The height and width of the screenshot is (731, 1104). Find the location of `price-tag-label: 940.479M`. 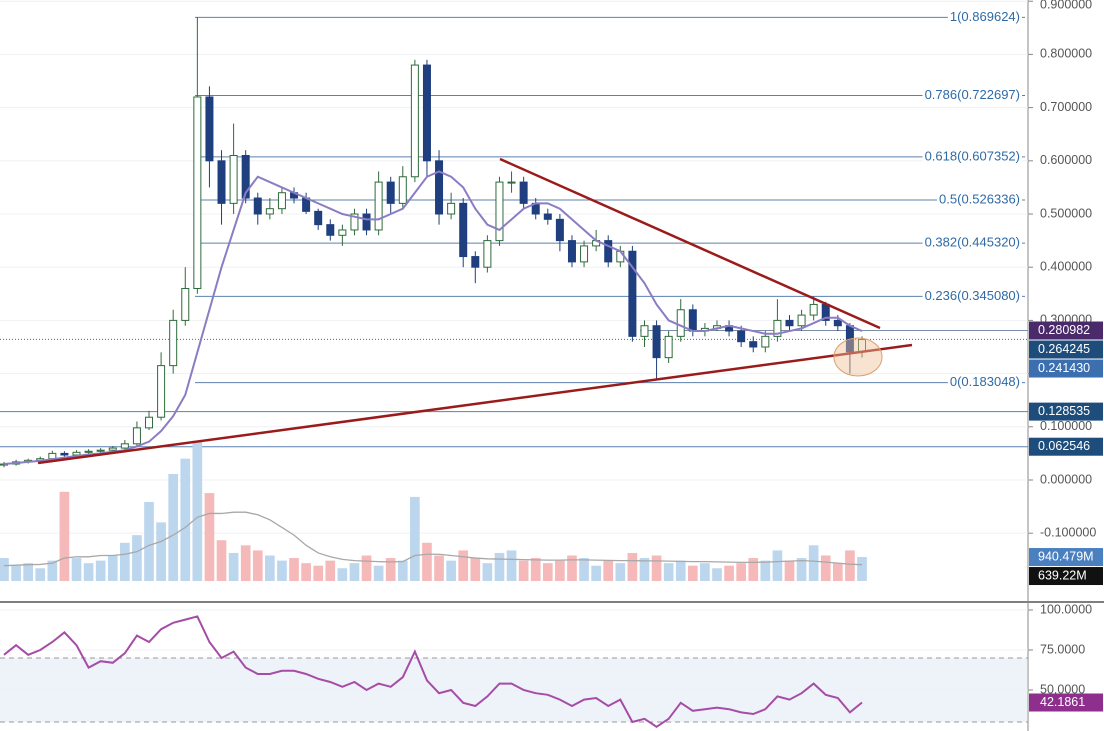

price-tag-label: 940.479M is located at coordinates (1066, 556).